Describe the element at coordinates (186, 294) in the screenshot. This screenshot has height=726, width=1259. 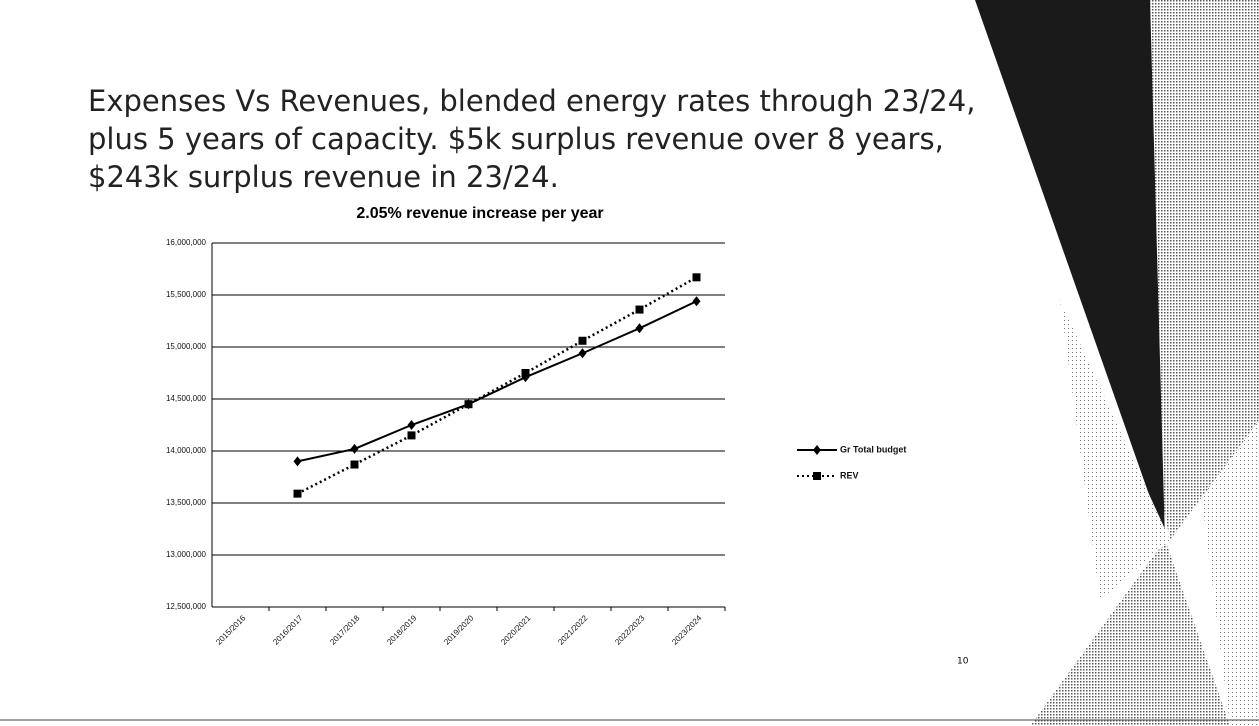
I see `y-tick-label: 15,500,000` at that location.